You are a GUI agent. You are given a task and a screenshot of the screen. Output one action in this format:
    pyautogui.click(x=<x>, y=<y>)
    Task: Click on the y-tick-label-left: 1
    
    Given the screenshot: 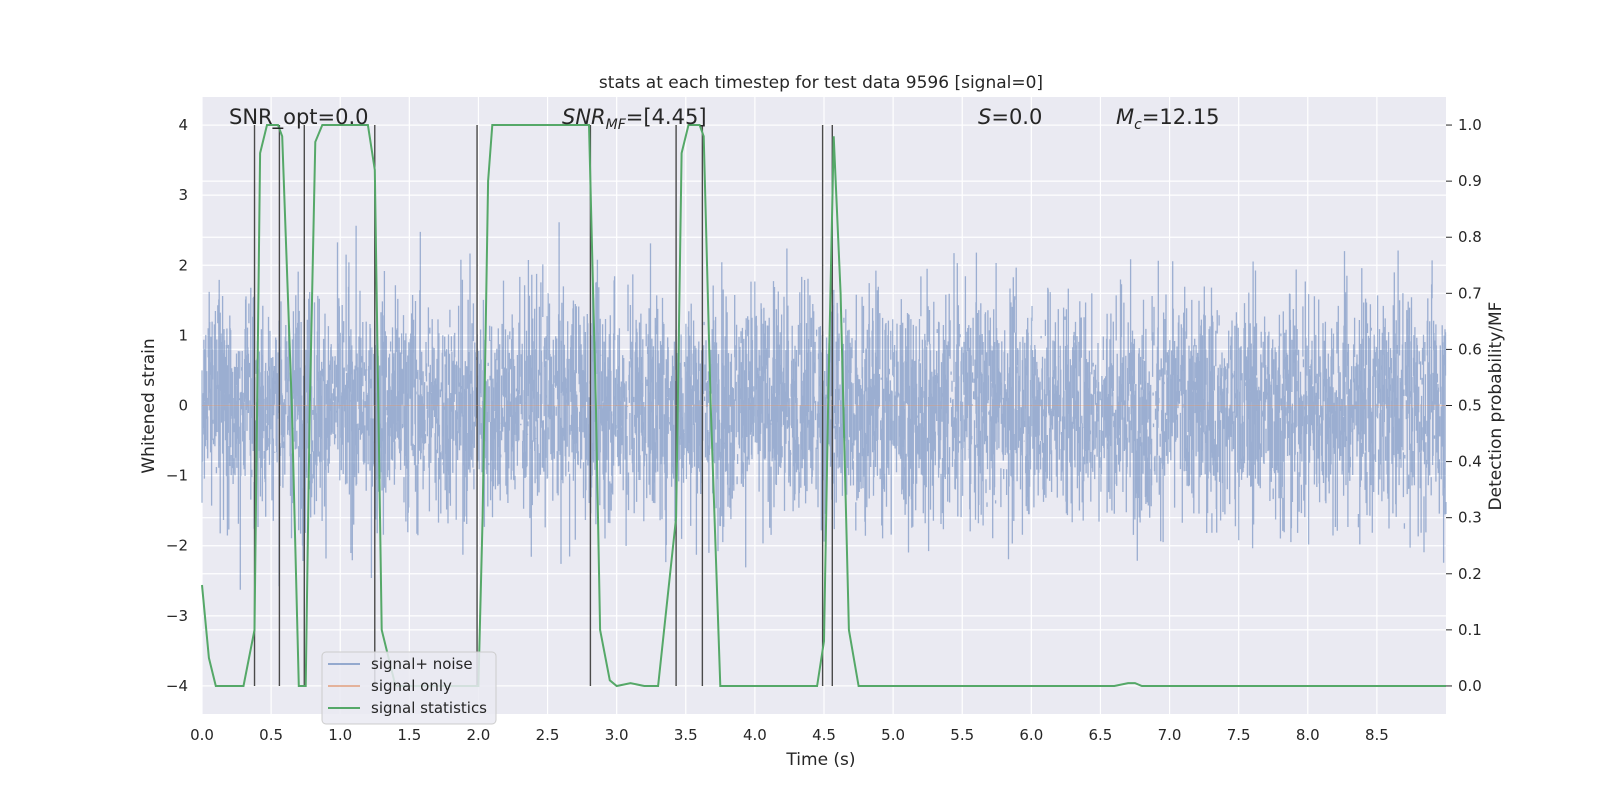 What is the action you would take?
    pyautogui.click(x=183, y=335)
    